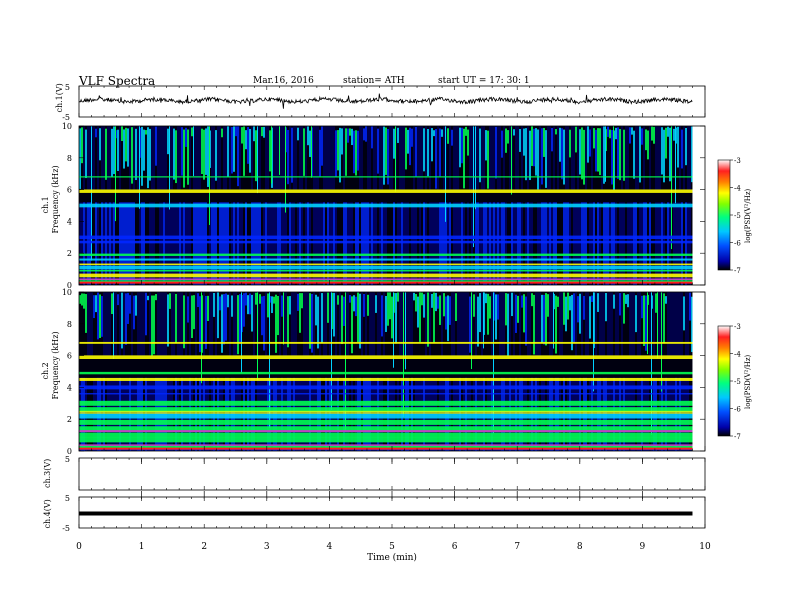 The width and height of the screenshot is (792, 612). What do you see at coordinates (517, 547) in the screenshot?
I see `x-tick-label: 7` at bounding box center [517, 547].